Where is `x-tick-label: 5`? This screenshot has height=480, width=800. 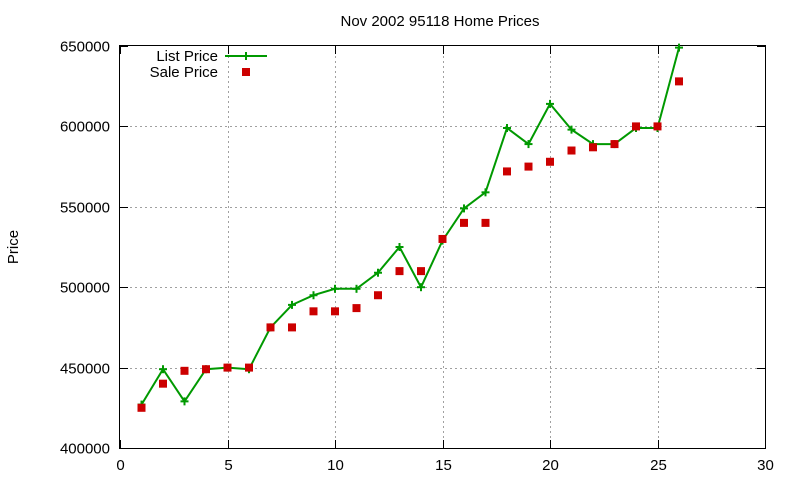 x-tick-label: 5 is located at coordinates (228, 465).